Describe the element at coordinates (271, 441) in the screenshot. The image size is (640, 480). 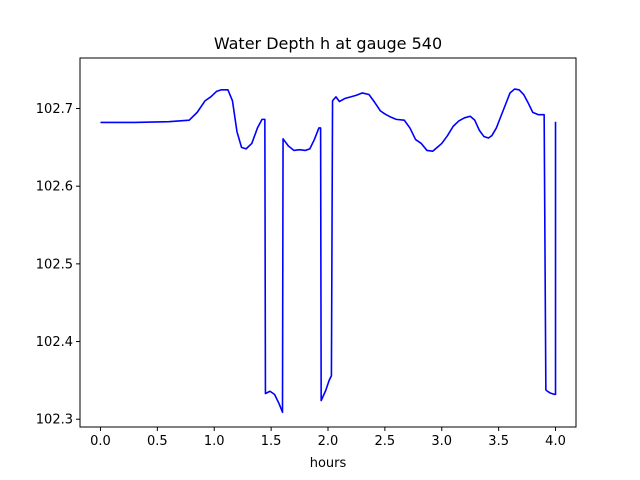
I see `x-tick-label: 1.5` at that location.